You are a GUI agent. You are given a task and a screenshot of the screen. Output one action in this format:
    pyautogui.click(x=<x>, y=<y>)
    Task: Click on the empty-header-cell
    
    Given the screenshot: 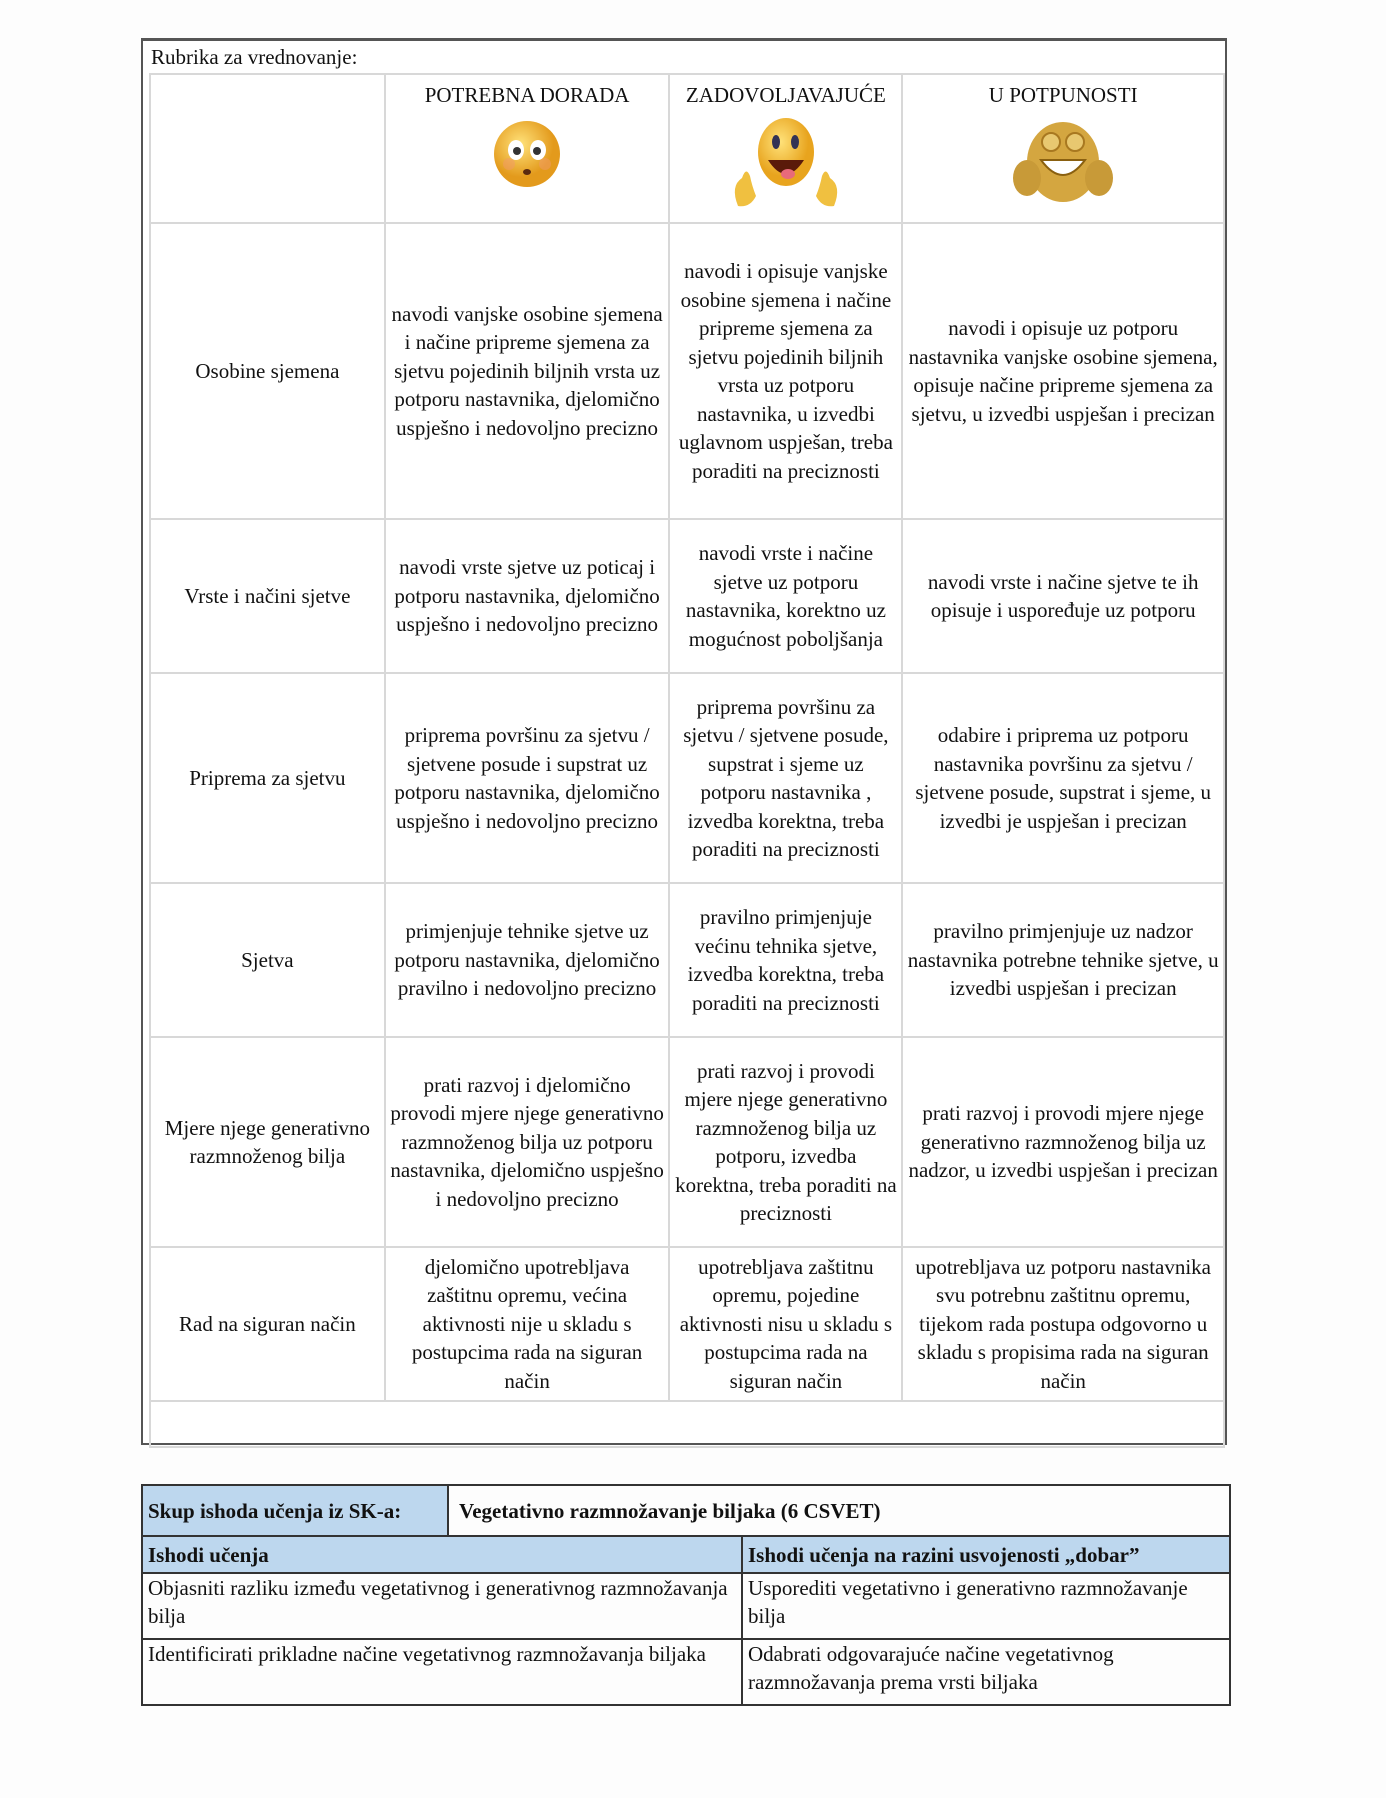 What is the action you would take?
    pyautogui.click(x=267, y=148)
    